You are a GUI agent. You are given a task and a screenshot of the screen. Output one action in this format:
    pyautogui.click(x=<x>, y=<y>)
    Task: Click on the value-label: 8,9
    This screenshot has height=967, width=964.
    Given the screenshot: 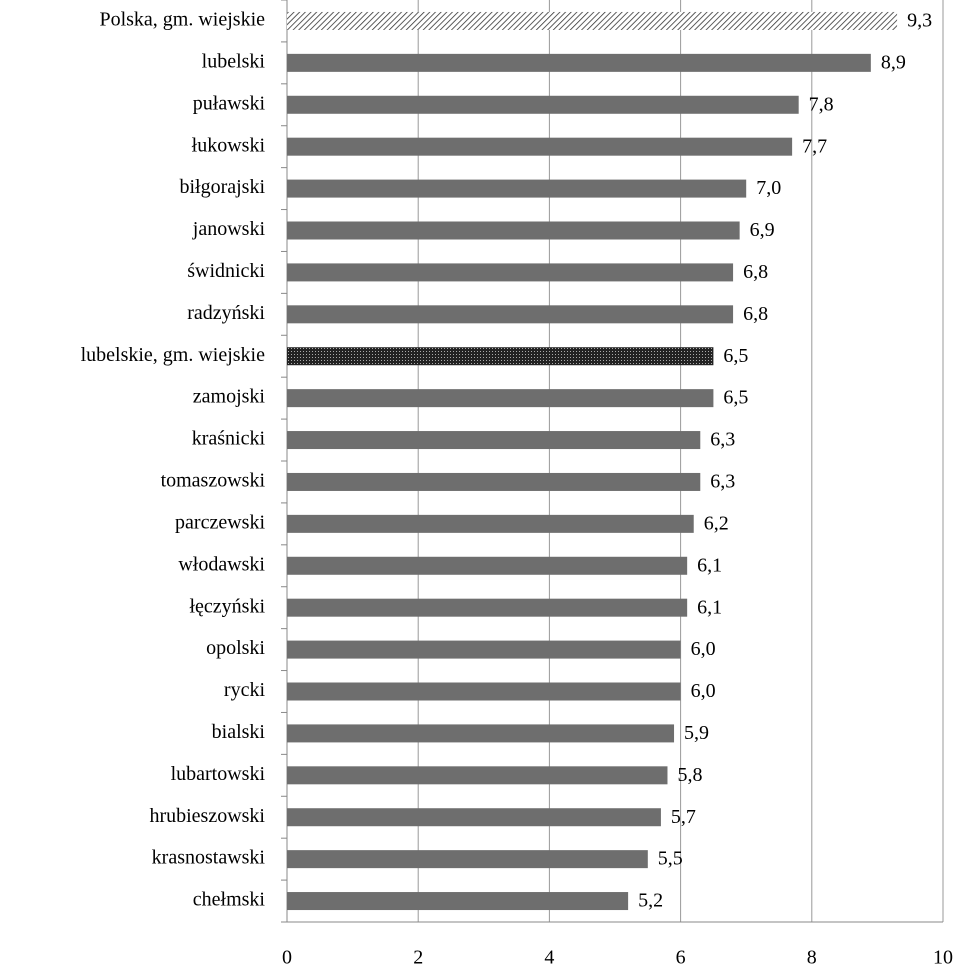 What is the action you would take?
    pyautogui.click(x=893, y=62)
    